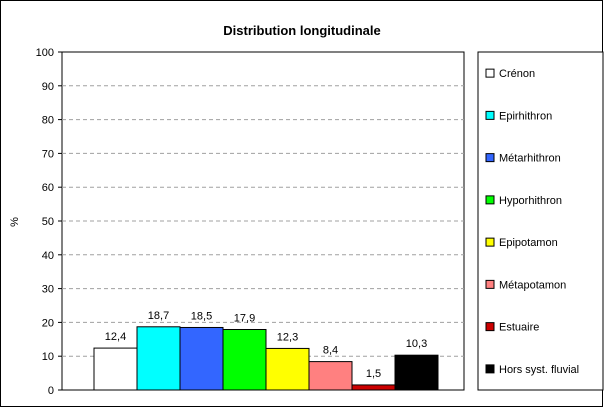 Image resolution: width=604 pixels, height=413 pixels. Describe the element at coordinates (517, 74) in the screenshot. I see `legend-item-label: Crénon` at that location.